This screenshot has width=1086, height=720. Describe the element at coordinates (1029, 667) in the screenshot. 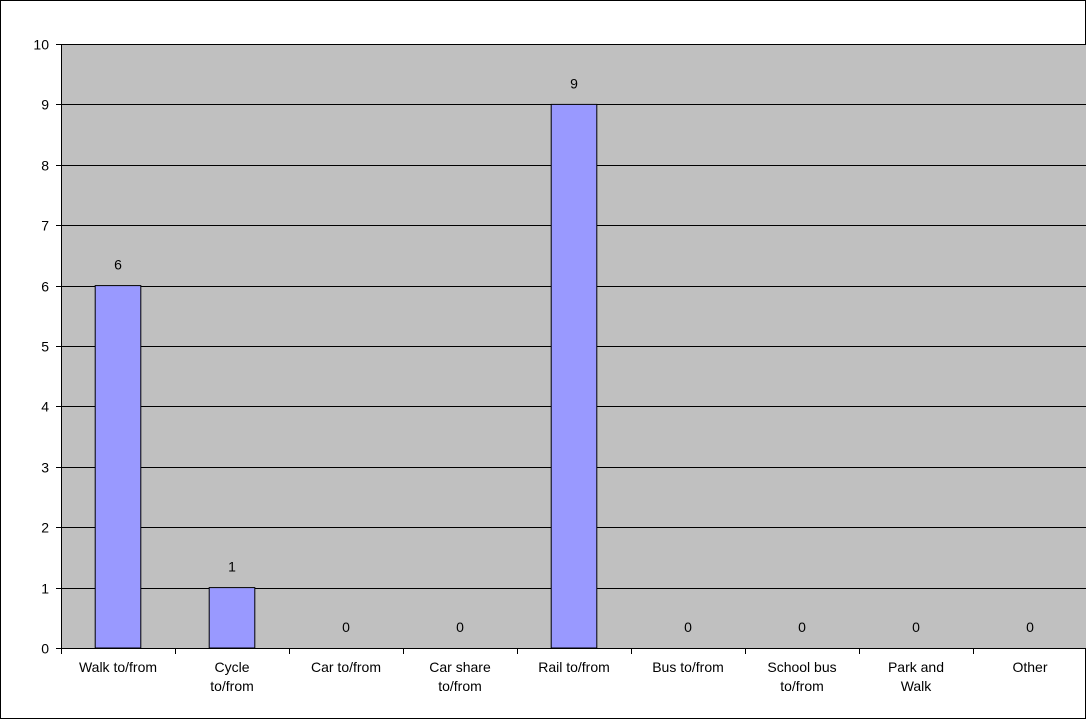

I see `x-tick-label: Other` at that location.